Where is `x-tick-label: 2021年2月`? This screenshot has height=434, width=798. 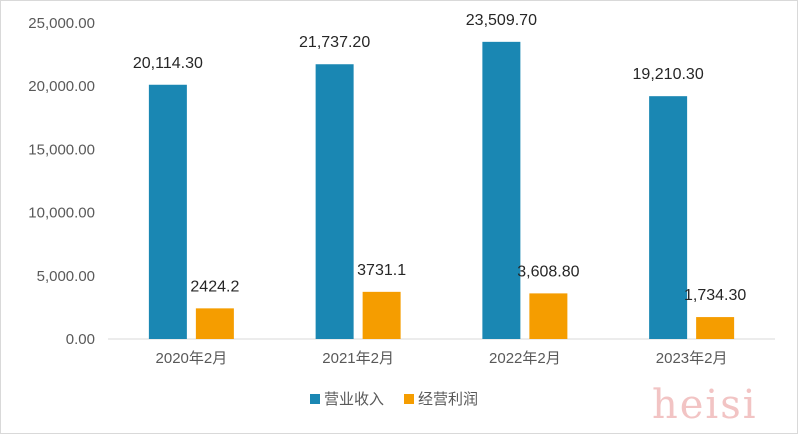
x-tick-label: 2021年2月 is located at coordinates (358, 358).